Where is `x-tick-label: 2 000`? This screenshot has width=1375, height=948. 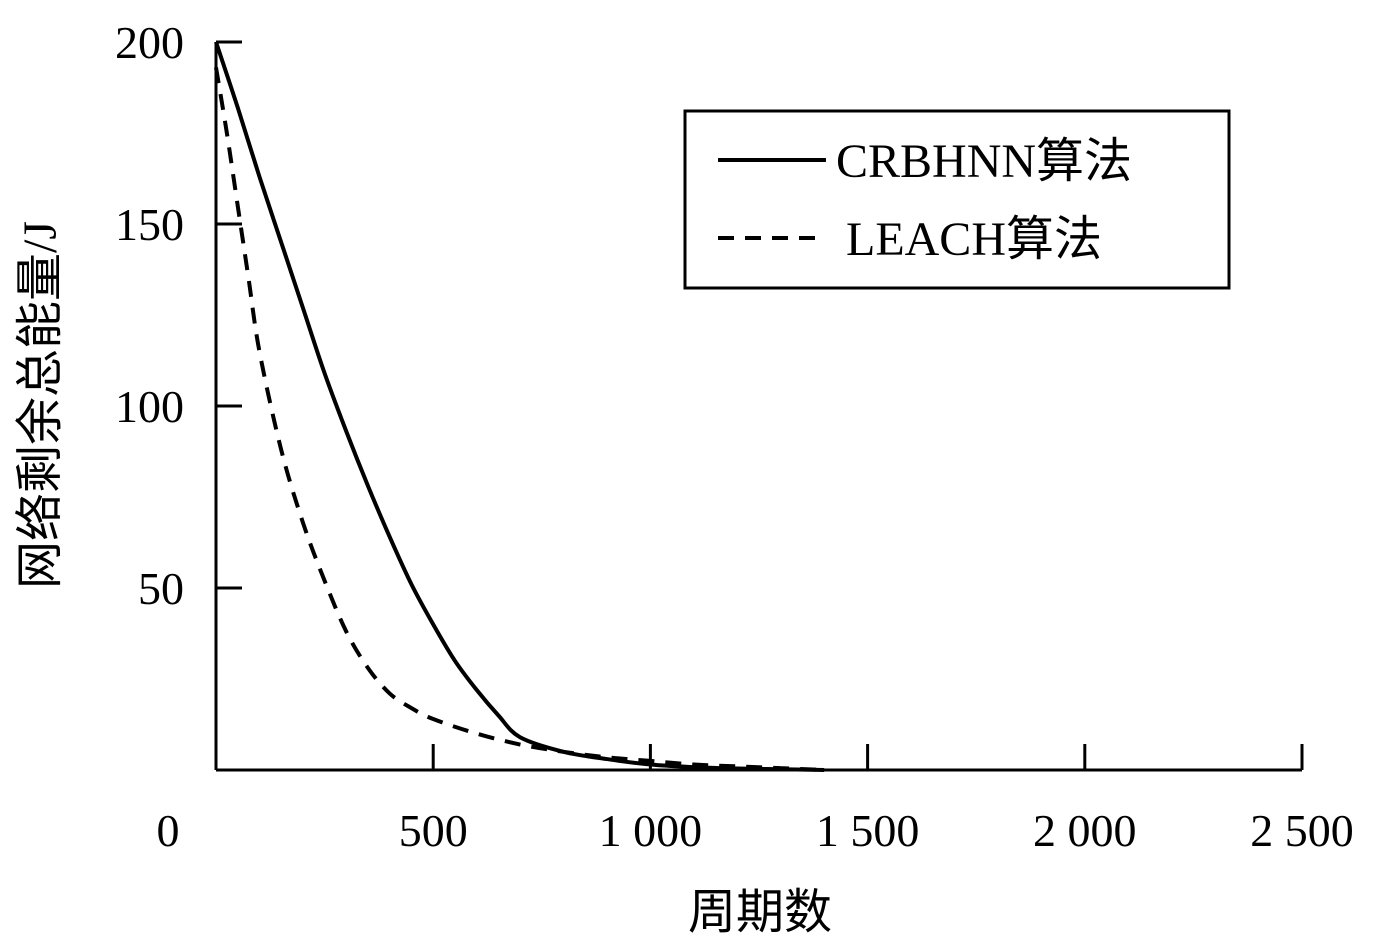
x-tick-label: 2 000 is located at coordinates (1085, 830).